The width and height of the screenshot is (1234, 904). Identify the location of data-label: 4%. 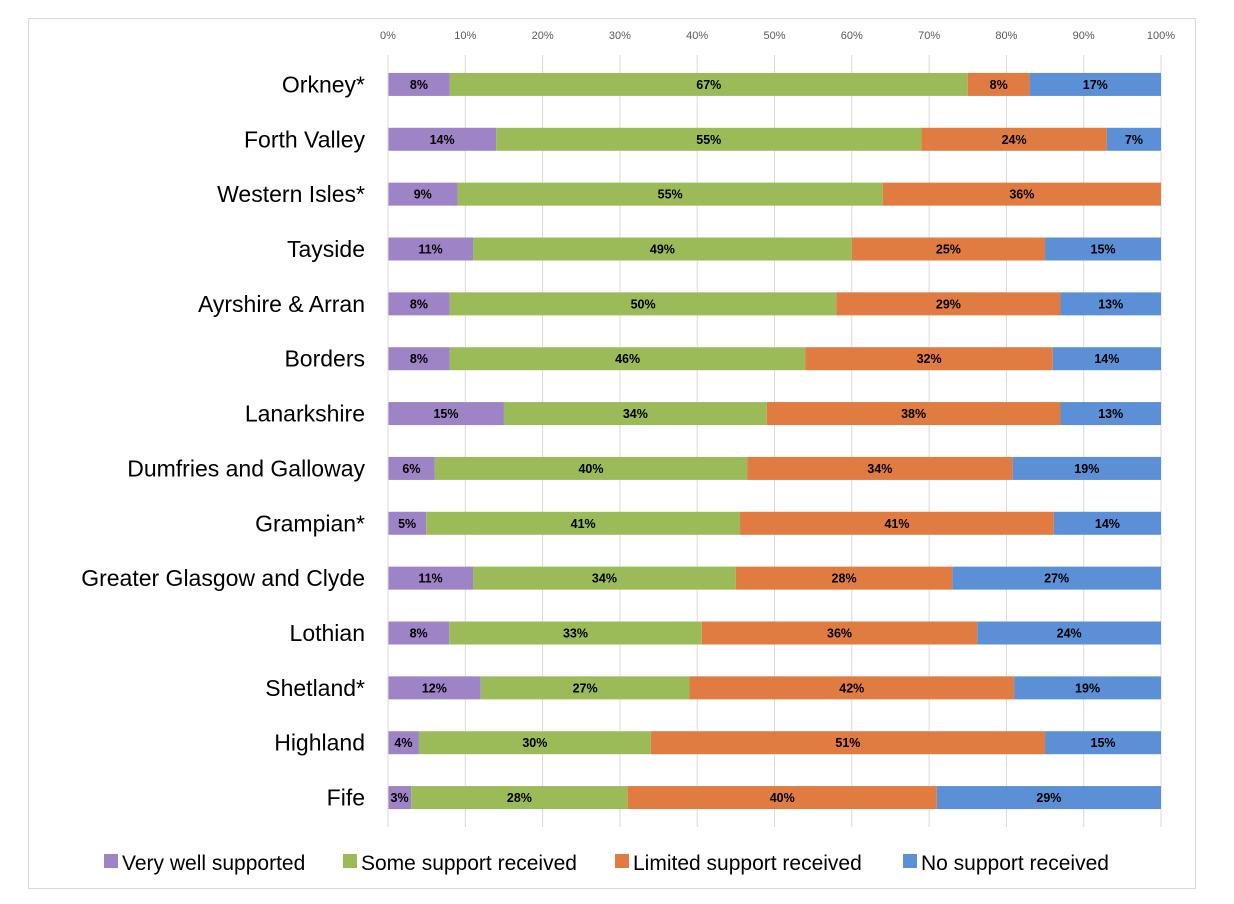
(403, 743).